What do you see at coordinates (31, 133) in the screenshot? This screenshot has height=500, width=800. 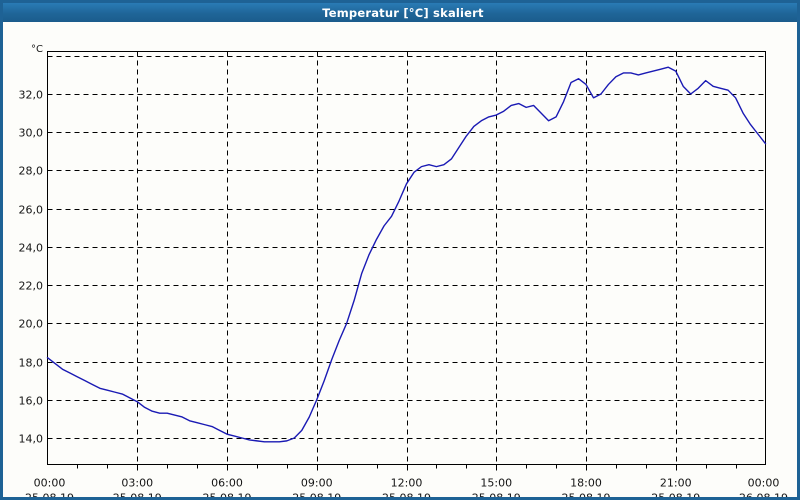 I see `y-axis-tick-label: 30,0` at bounding box center [31, 133].